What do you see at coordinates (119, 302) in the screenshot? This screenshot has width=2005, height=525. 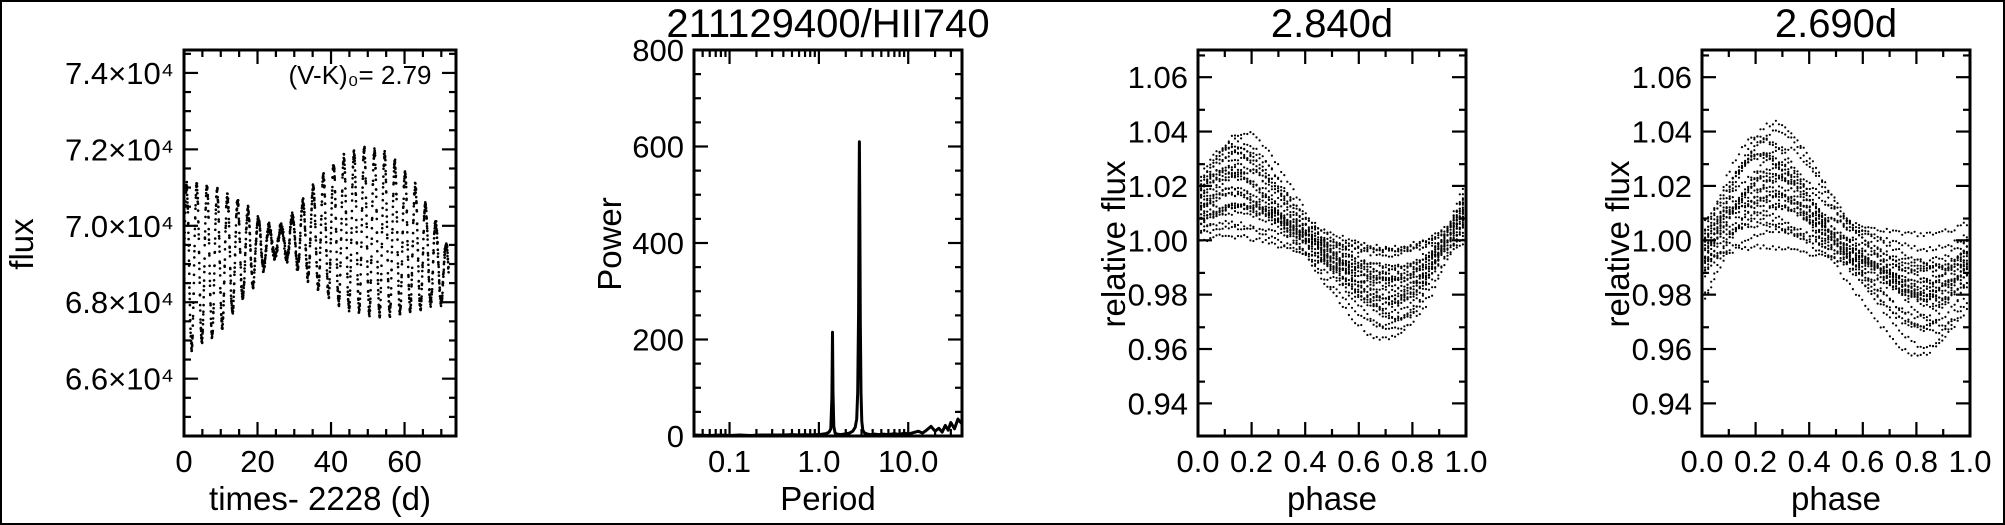 I see `svg-text: 6.8×10⁴` at bounding box center [119, 302].